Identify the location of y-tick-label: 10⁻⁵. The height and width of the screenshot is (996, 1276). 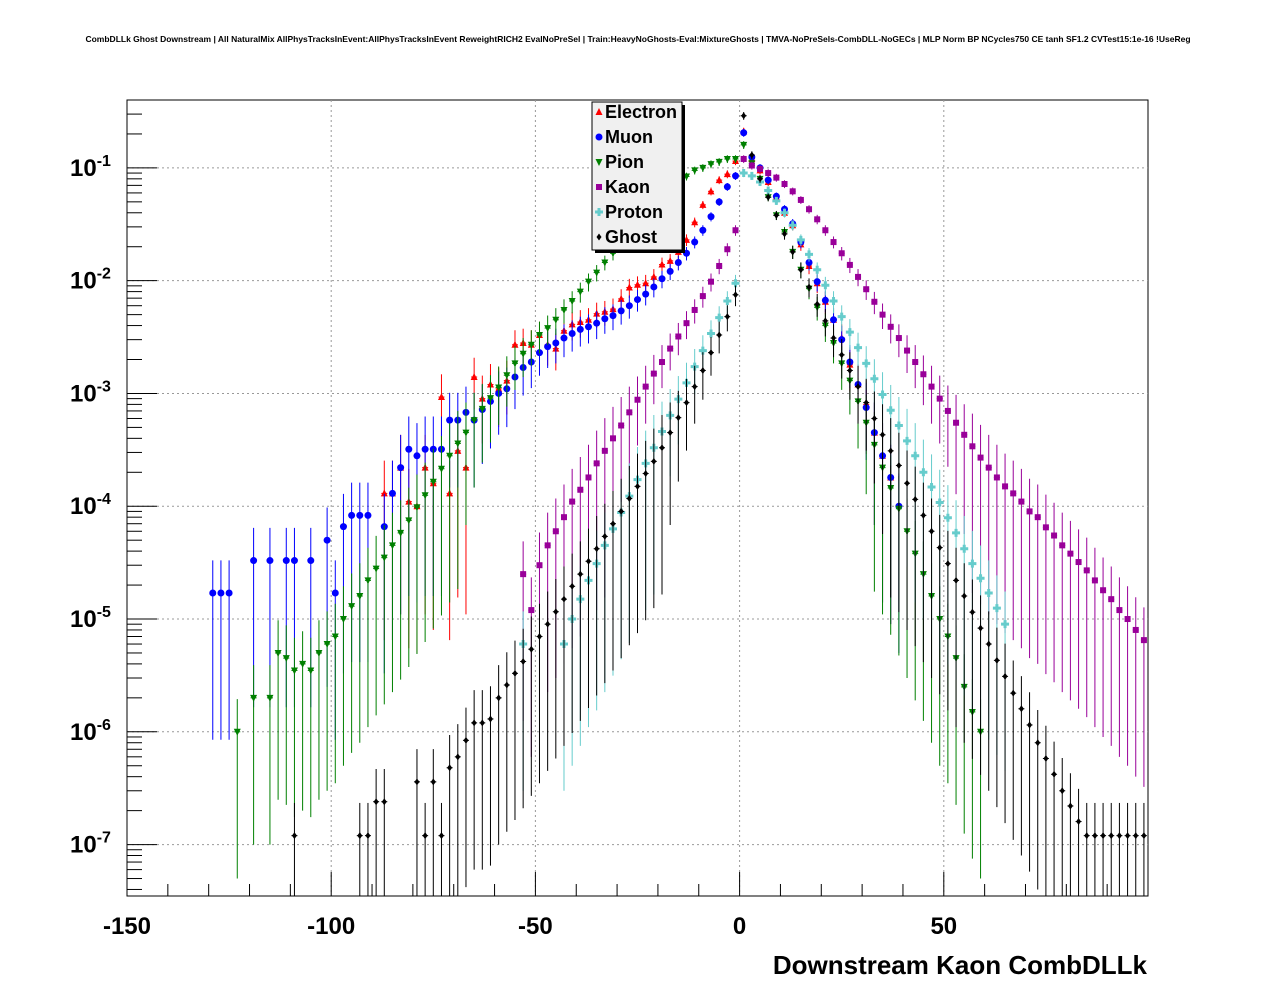
(90, 618).